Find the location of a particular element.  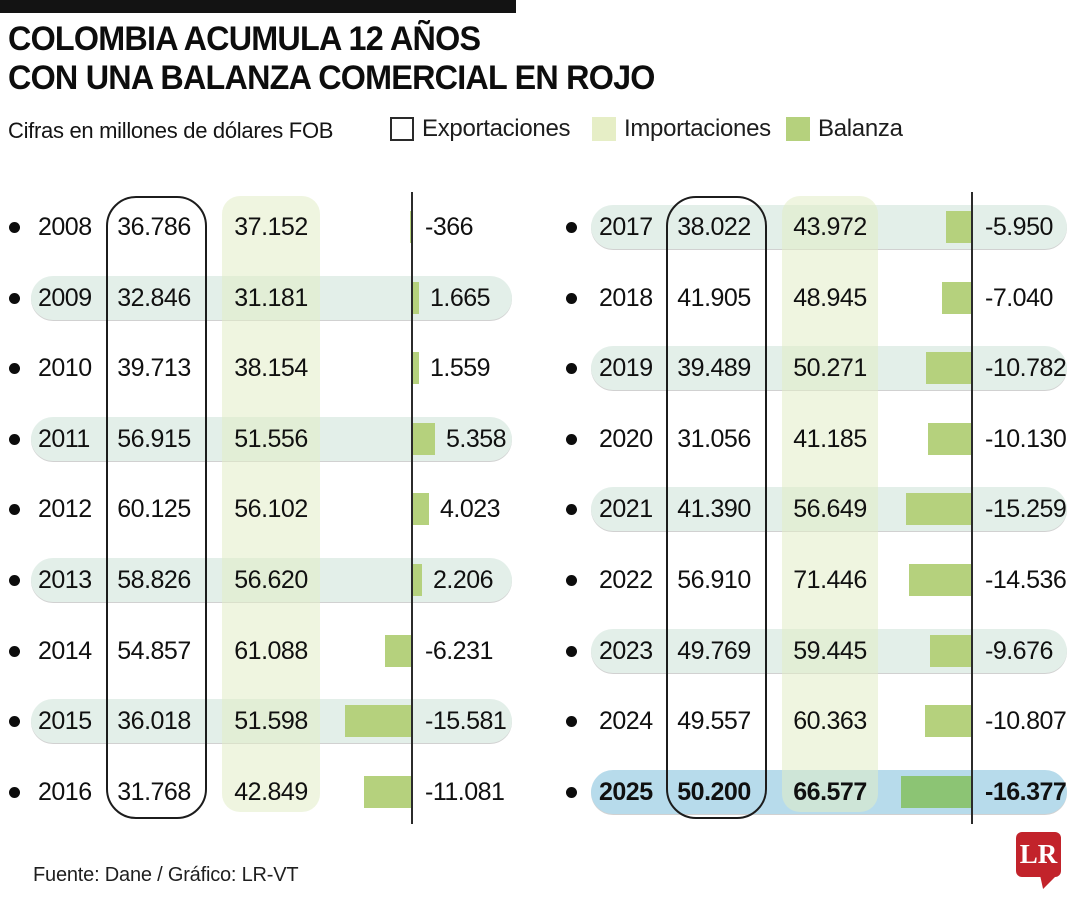

exportaciones-value: 39.489 is located at coordinates (714, 368).